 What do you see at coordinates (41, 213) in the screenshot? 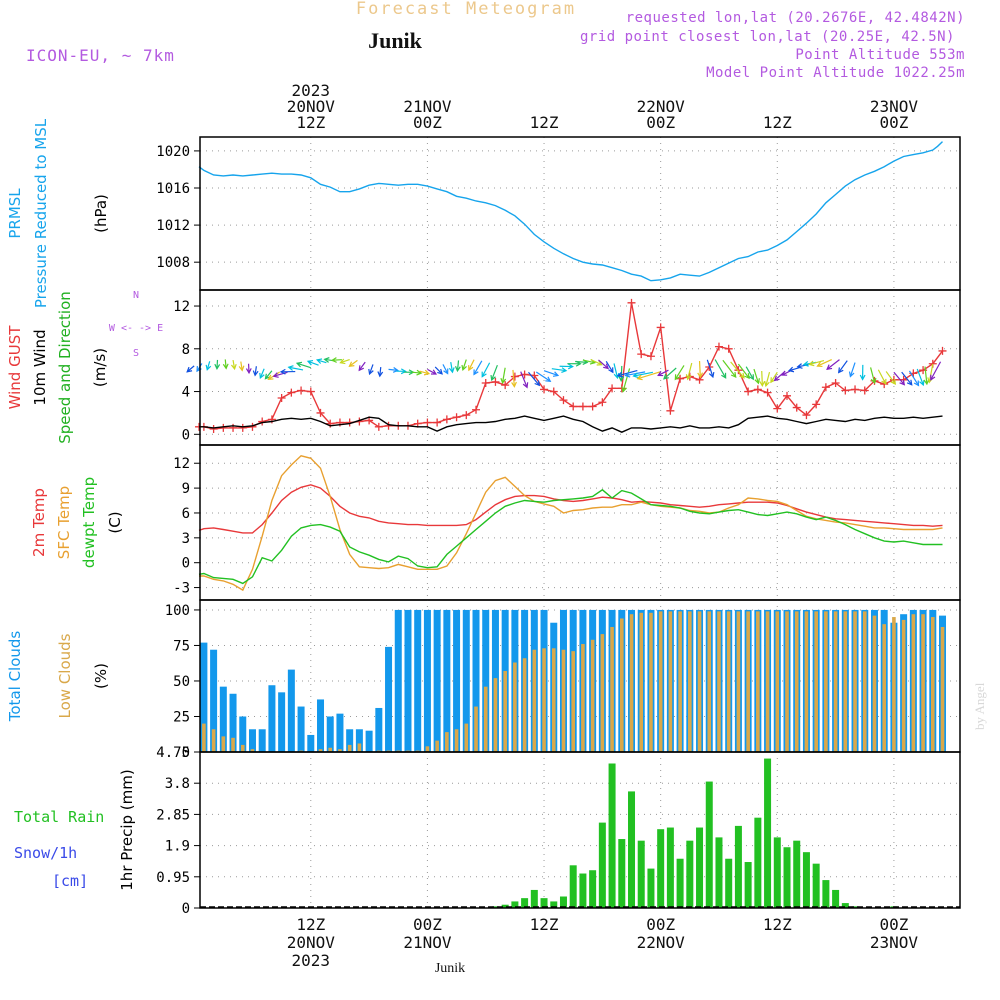
I see `panel-label: Pressure Reduced to MSL` at bounding box center [41, 213].